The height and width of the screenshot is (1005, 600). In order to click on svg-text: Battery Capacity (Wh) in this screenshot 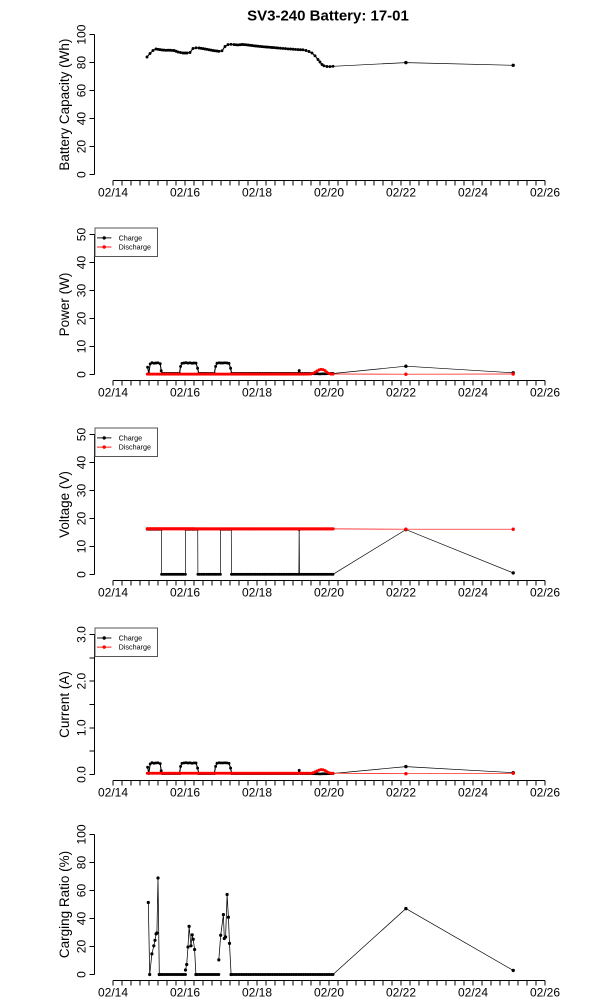, I will do `click(64, 105)`.